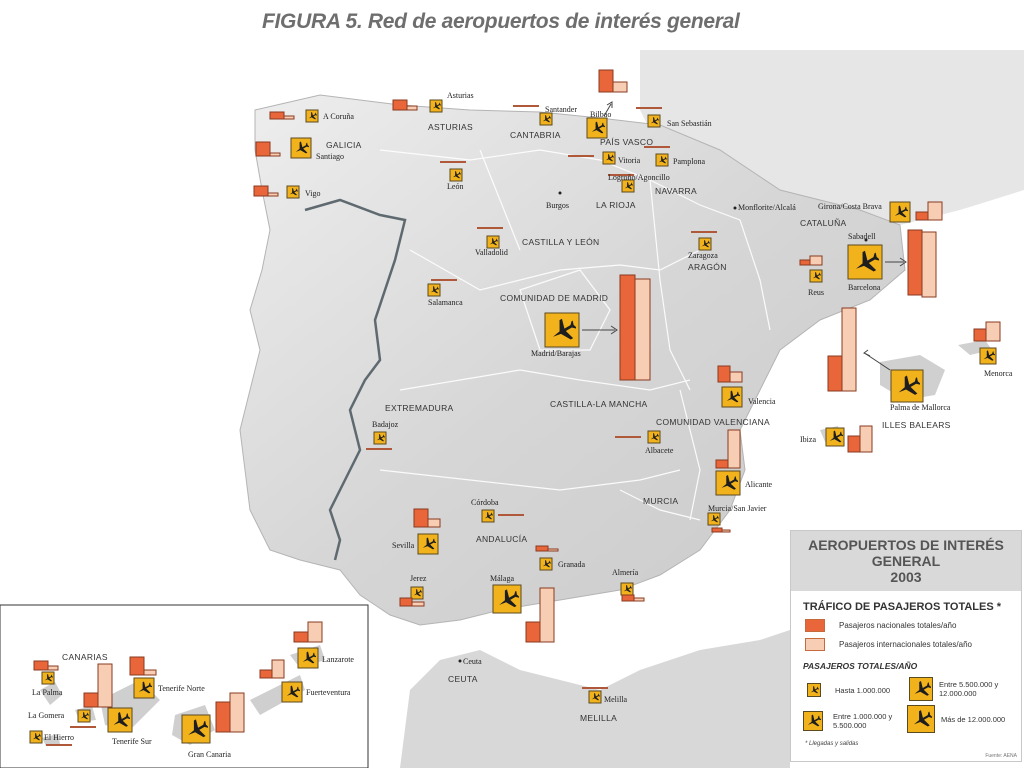 Image resolution: width=1024 pixels, height=768 pixels. Describe the element at coordinates (921, 689) in the screenshot. I see `plane-large-icon` at that location.